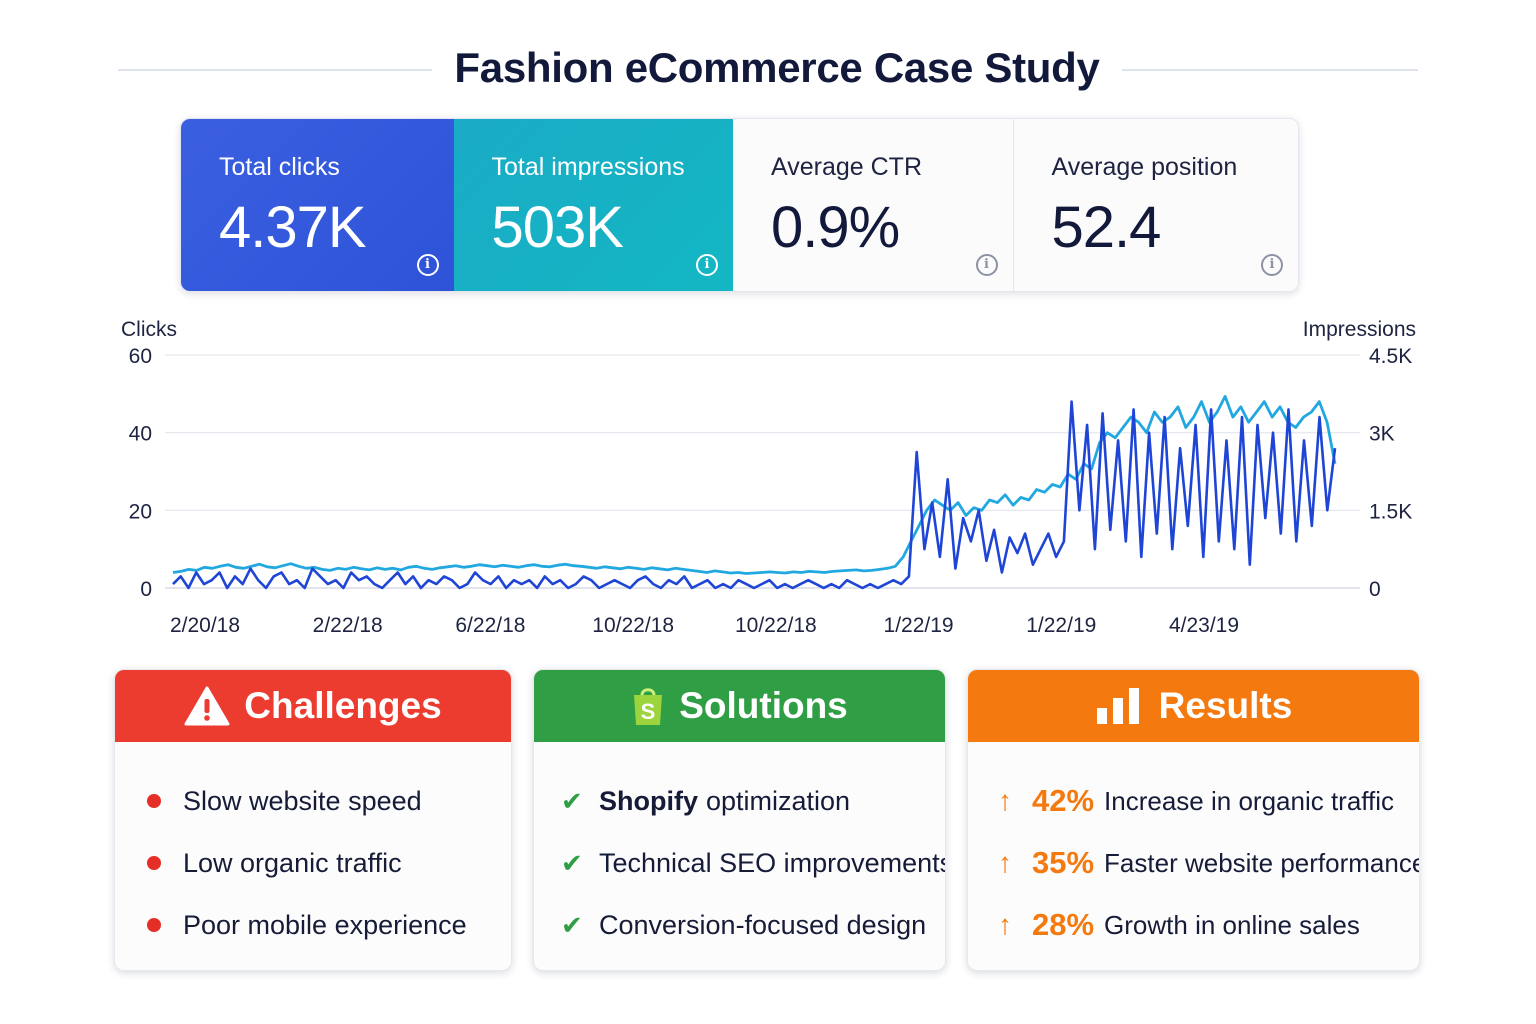 This screenshot has width=1536, height=1024. What do you see at coordinates (1359, 329) in the screenshot?
I see `right-axis-title: Impressions` at bounding box center [1359, 329].